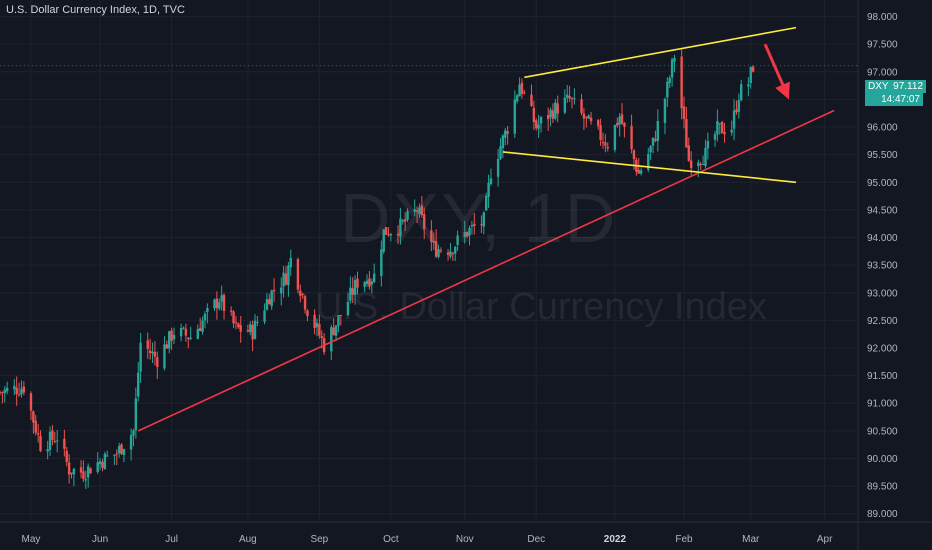  Describe the element at coordinates (882, 431) in the screenshot. I see `price-tick-label: 90.500` at that location.